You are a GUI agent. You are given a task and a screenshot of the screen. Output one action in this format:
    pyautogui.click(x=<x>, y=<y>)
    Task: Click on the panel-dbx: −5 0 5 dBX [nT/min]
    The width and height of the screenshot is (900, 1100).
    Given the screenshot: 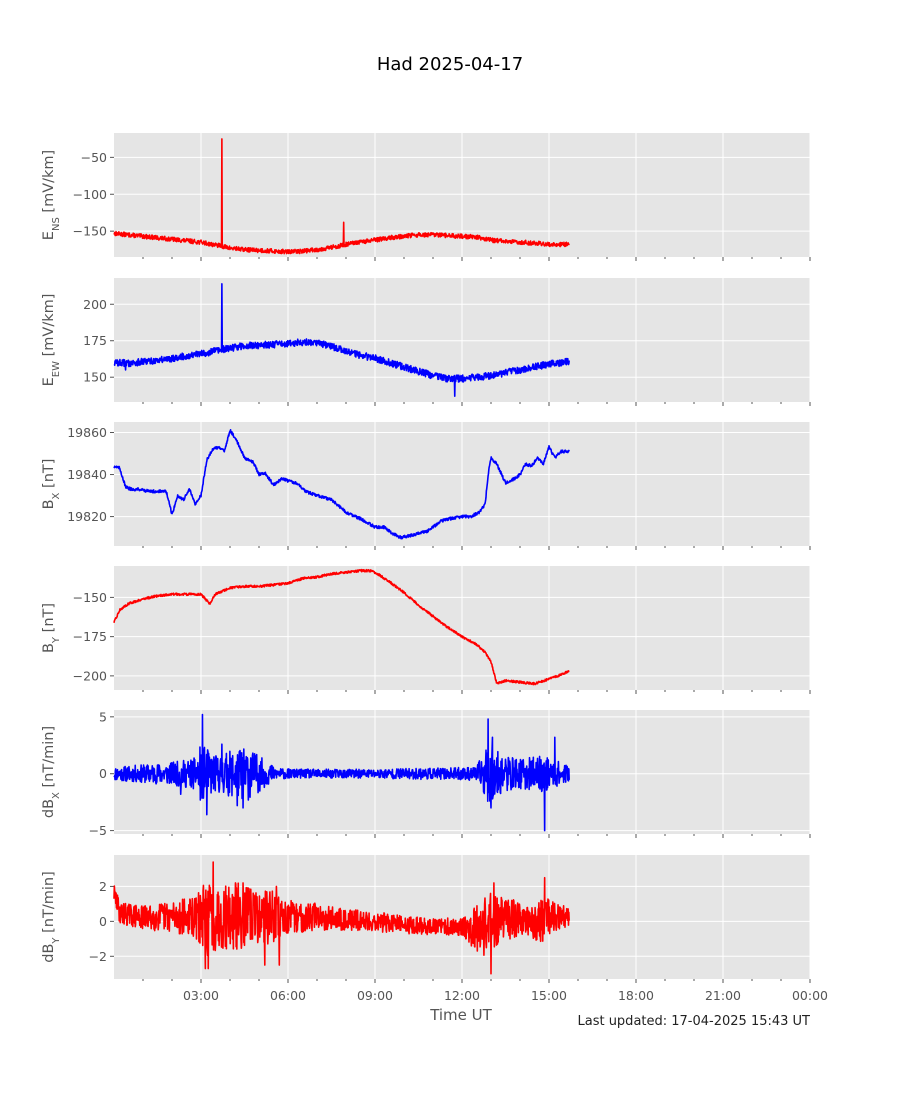 What is the action you would take?
    pyautogui.click(x=426, y=773)
    